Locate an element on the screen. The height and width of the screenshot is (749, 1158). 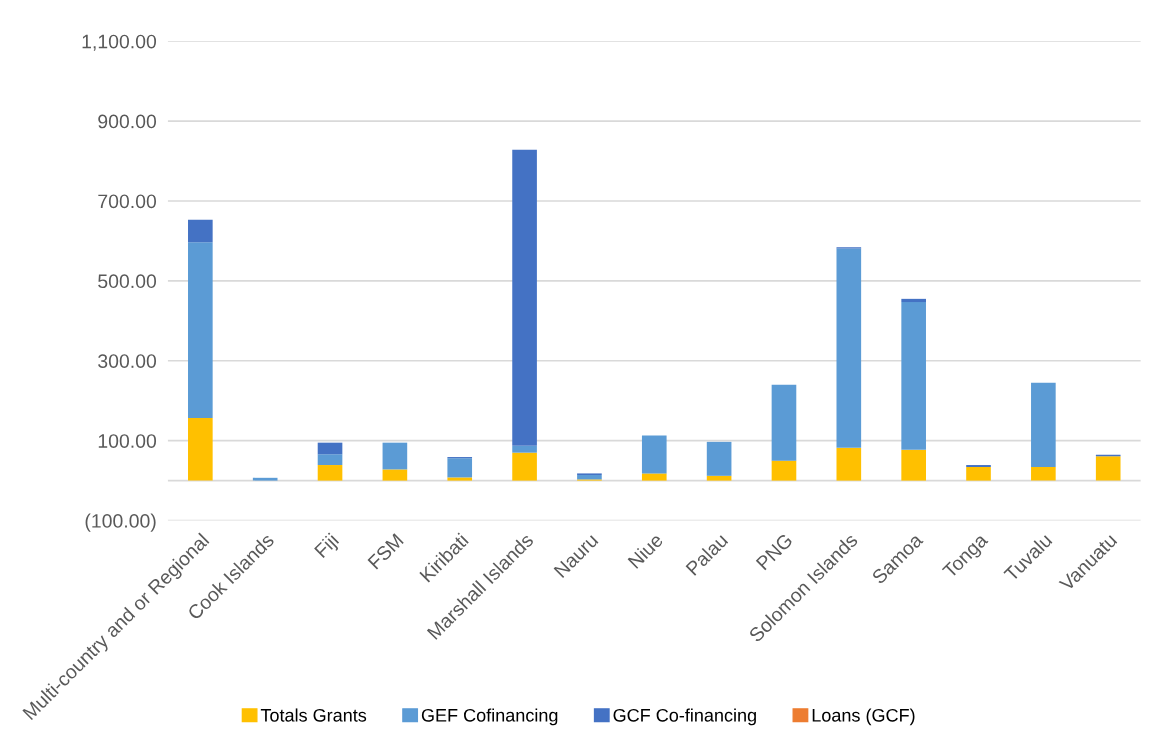
y-tick-label: 500.00 is located at coordinates (127, 281).